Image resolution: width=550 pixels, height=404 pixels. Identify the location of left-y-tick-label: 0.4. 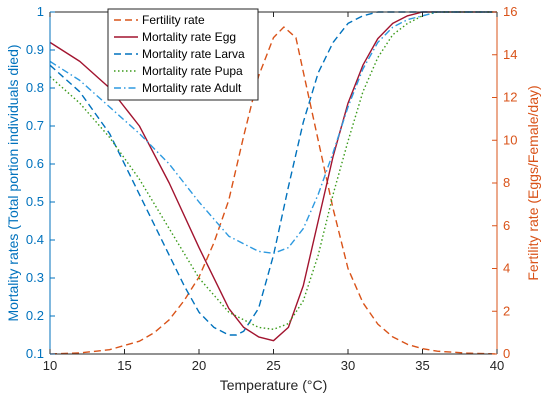
(35, 239).